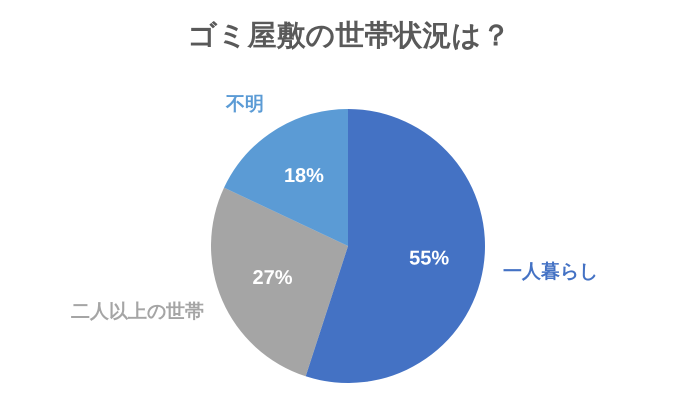 The image size is (698, 419). I want to click on slice-label: 一人暮らし, so click(550, 271).